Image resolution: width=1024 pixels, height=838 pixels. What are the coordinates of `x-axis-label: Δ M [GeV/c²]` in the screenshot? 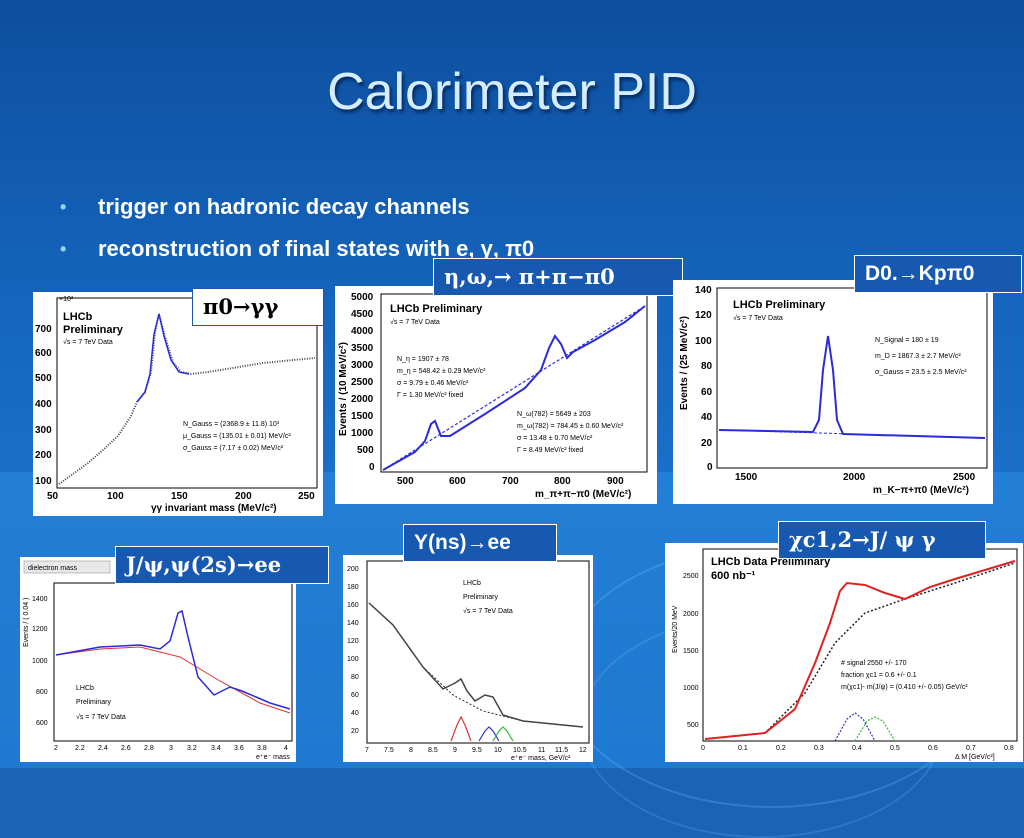 It's located at (975, 757).